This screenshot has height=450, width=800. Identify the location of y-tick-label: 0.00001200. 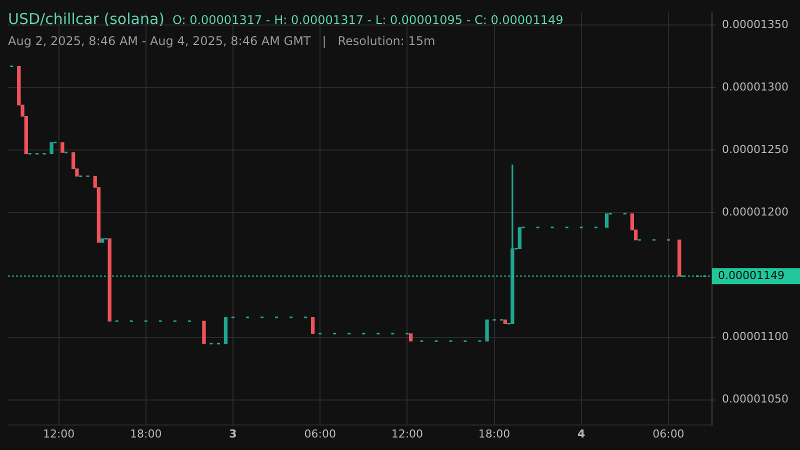
(755, 211).